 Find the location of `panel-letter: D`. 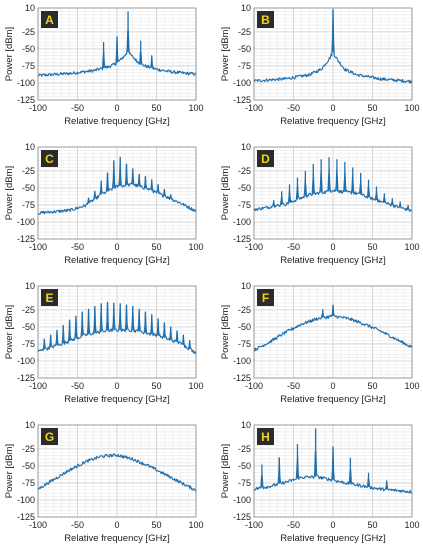

panel-letter: D is located at coordinates (265, 159).